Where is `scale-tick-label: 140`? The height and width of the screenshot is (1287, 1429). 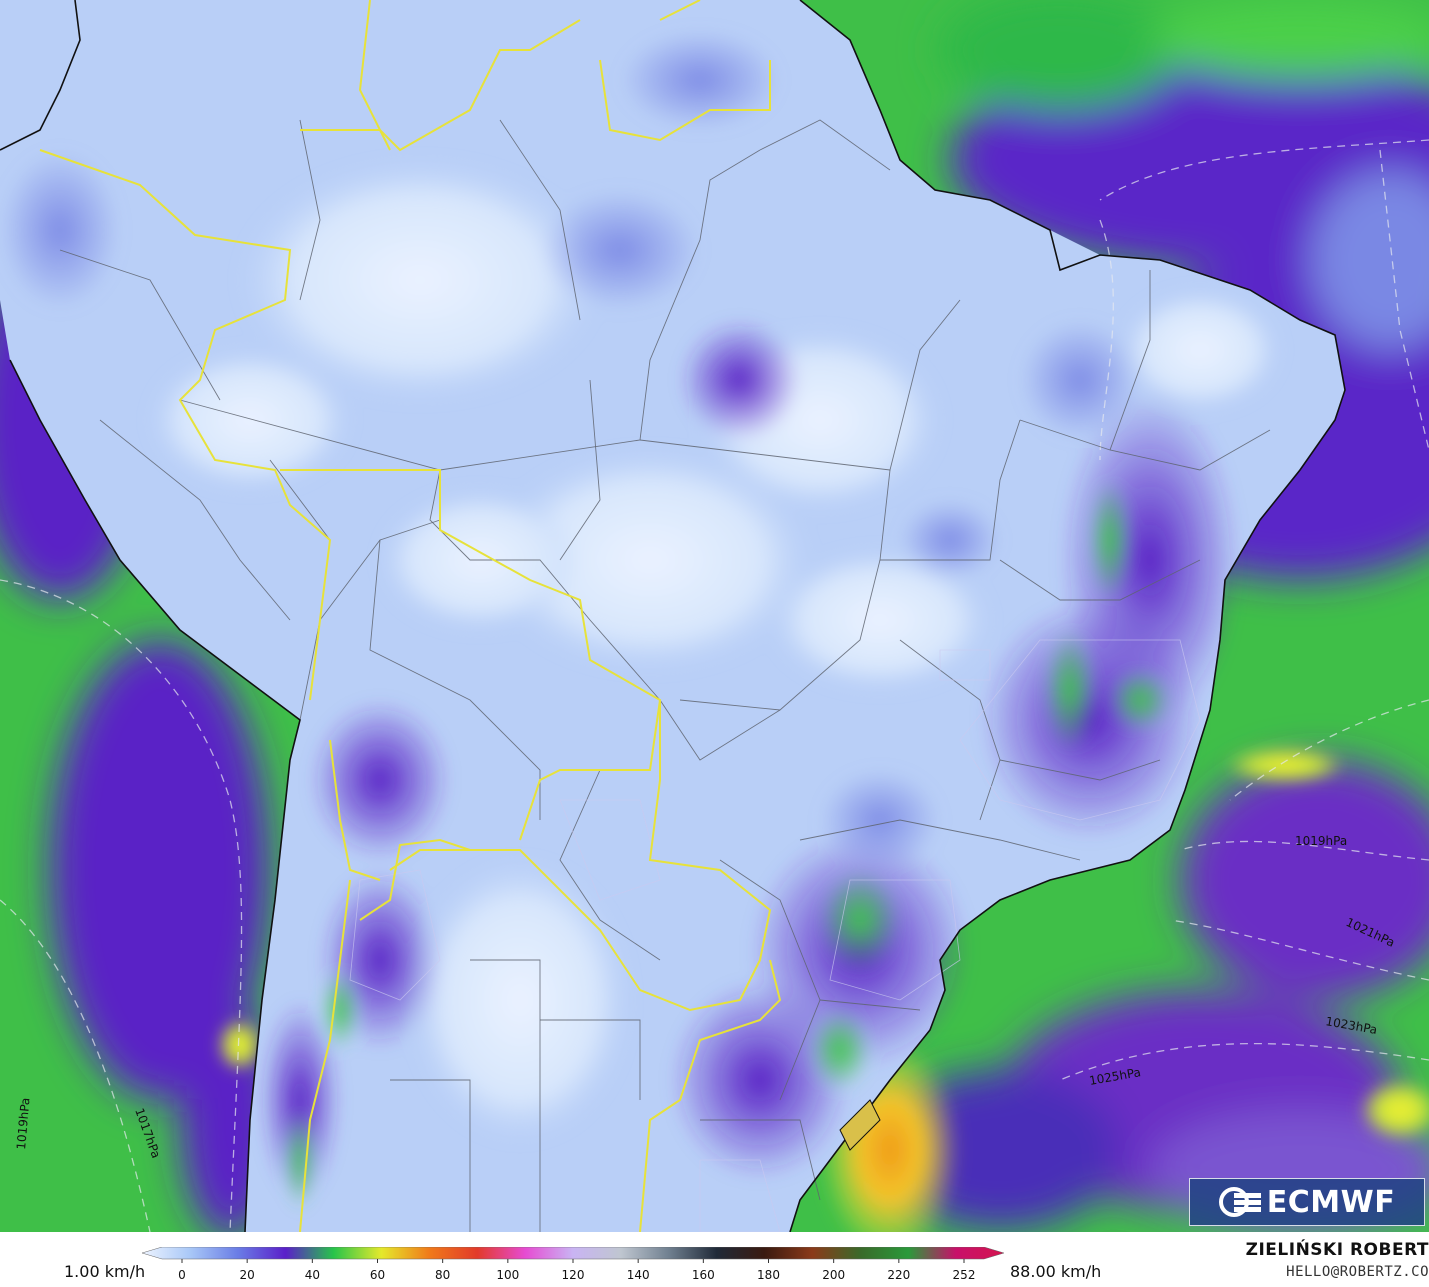
scale-tick-label: 140 is located at coordinates (638, 1275).